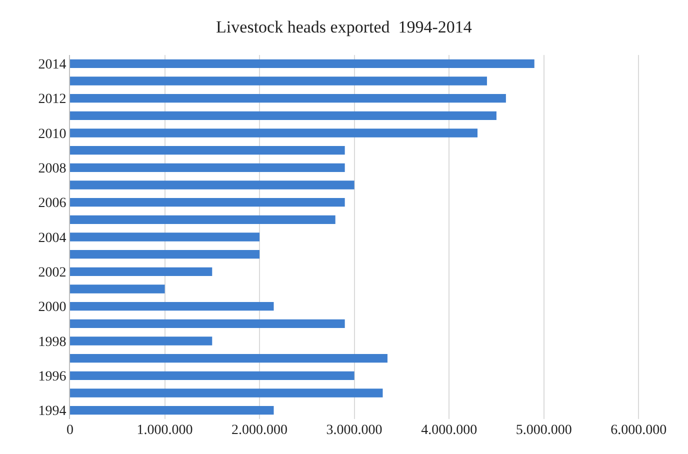  What do you see at coordinates (638, 430) in the screenshot?
I see `x-tick-label: 6.000.000` at bounding box center [638, 430].